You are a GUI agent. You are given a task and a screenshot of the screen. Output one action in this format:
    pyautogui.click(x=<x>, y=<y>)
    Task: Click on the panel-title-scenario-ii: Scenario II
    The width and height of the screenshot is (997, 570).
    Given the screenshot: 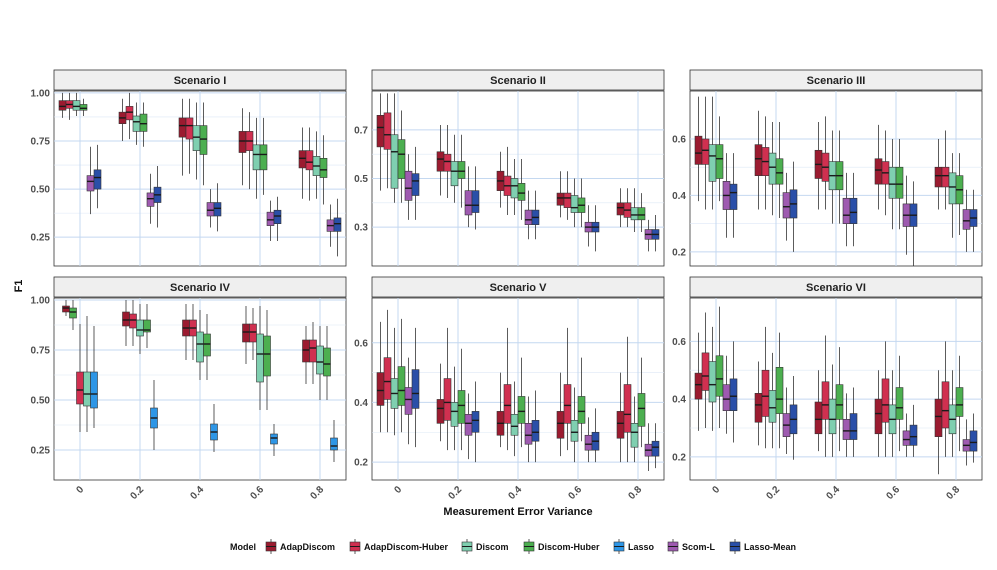 What is the action you would take?
    pyautogui.click(x=518, y=81)
    